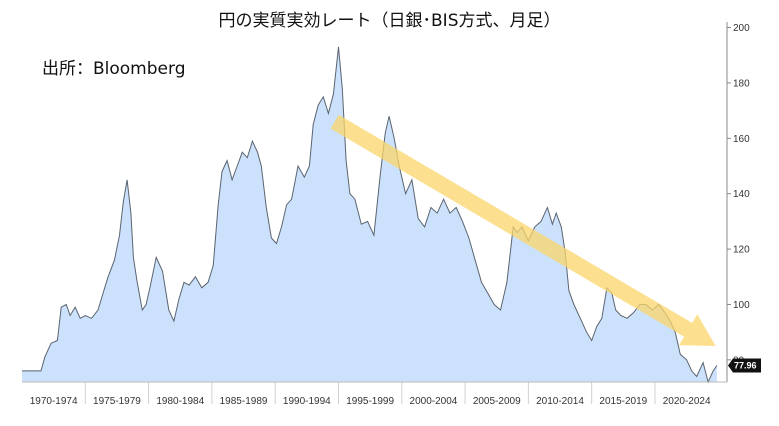  I want to click on x-tick-label: 2020-2024, so click(687, 401).